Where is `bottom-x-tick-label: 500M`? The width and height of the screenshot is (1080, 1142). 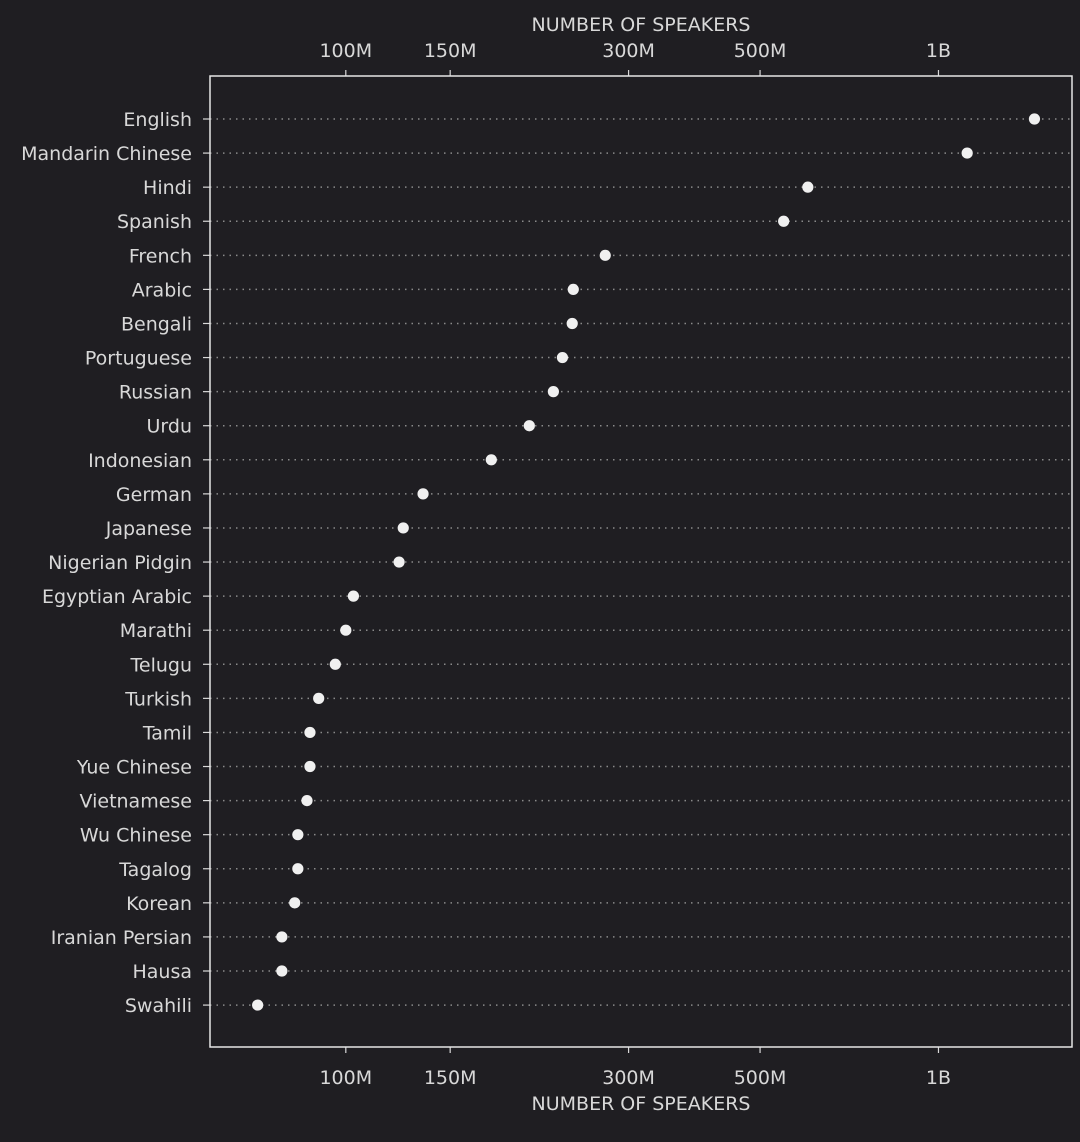 bottom-x-tick-label: 500M is located at coordinates (760, 1078).